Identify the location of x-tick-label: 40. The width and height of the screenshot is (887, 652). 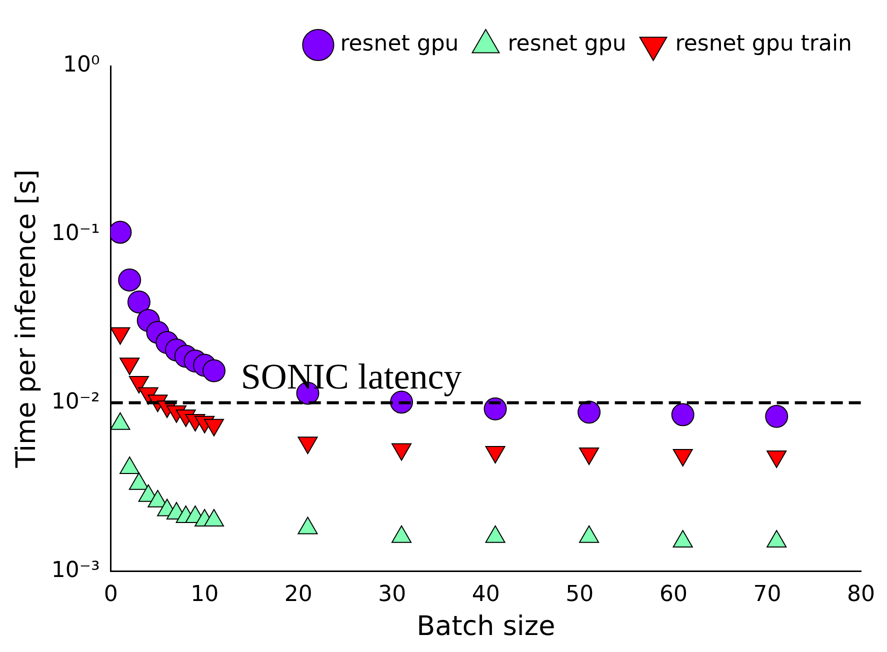
(486, 595).